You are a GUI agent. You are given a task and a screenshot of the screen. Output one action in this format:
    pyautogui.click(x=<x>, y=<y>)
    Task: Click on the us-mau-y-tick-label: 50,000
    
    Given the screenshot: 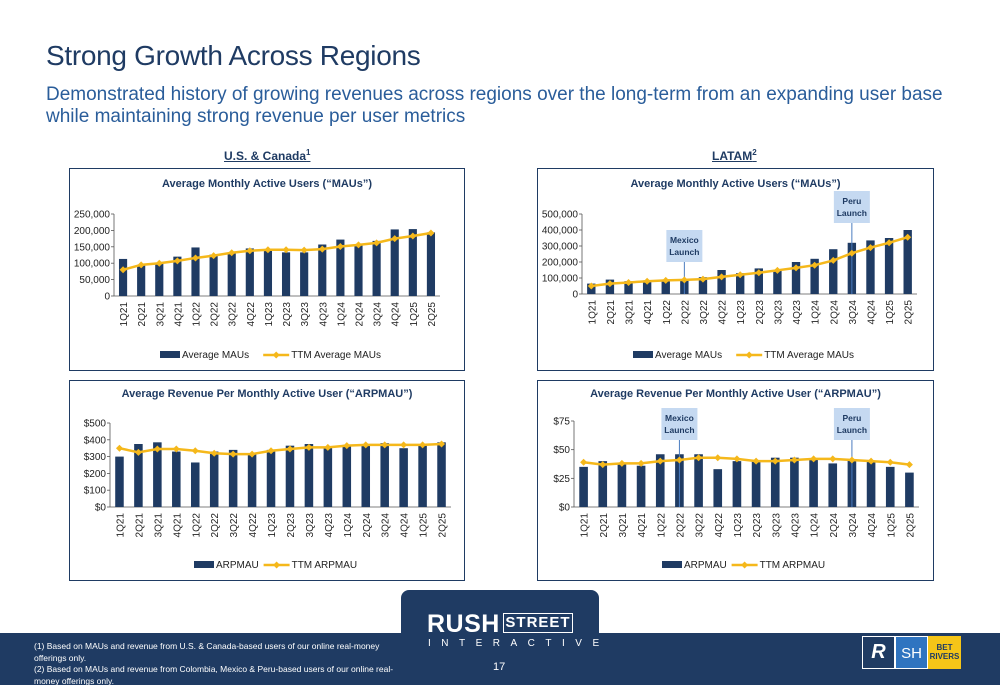 What is the action you would take?
    pyautogui.click(x=94, y=280)
    